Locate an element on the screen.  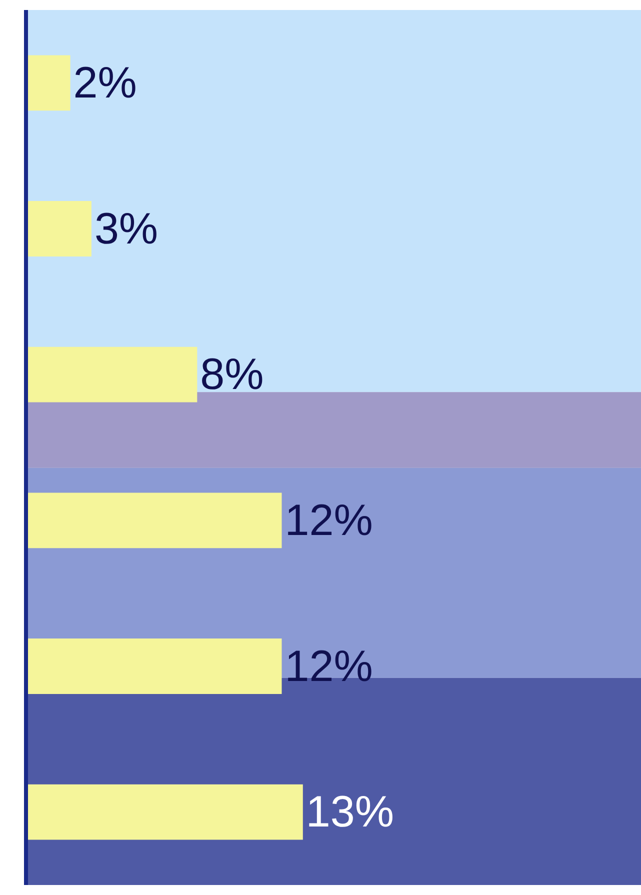
data-label: 8% is located at coordinates (232, 375).